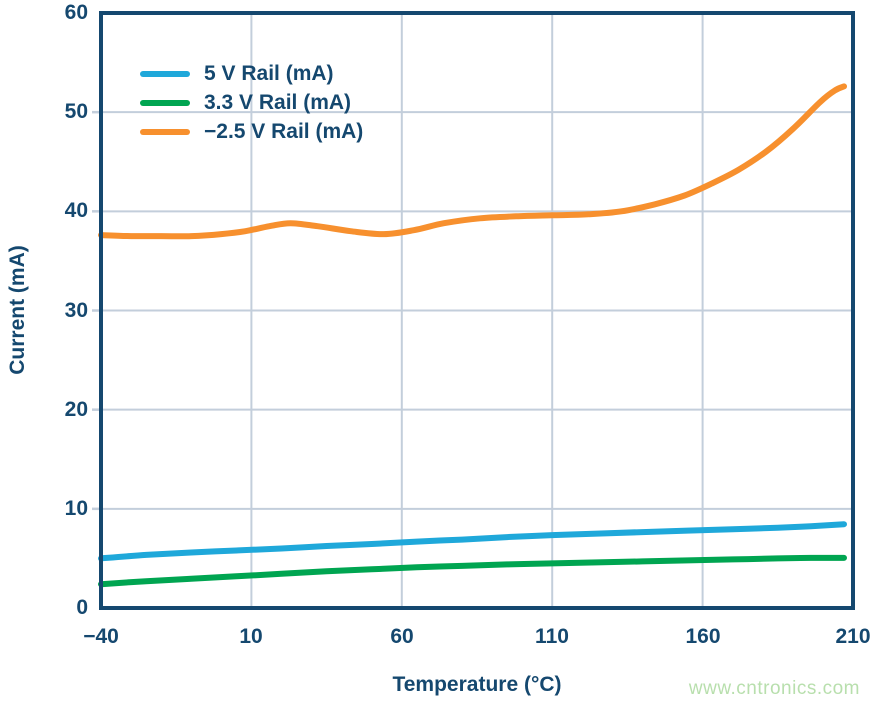 The image size is (879, 705). Describe the element at coordinates (76, 409) in the screenshot. I see `y-tick-label-20: 20` at that location.